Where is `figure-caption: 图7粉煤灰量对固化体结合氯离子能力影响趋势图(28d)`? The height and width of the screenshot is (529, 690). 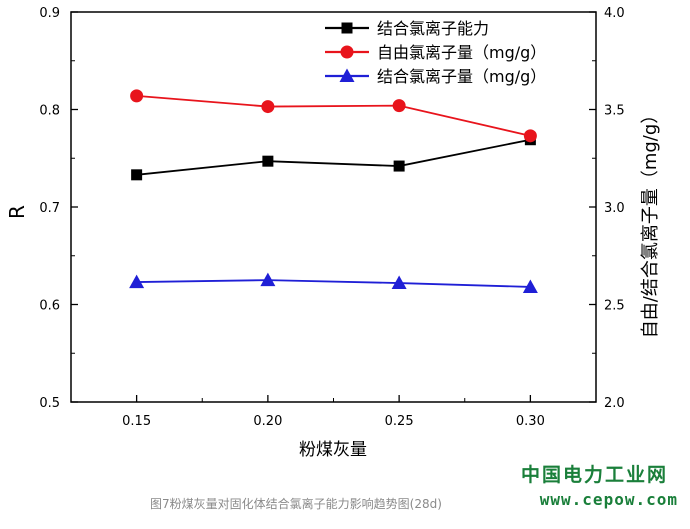 figure-caption: 图7粉煤灰量对固化体结合氯离子能力影响趋势图(28d) is located at coordinates (296, 504).